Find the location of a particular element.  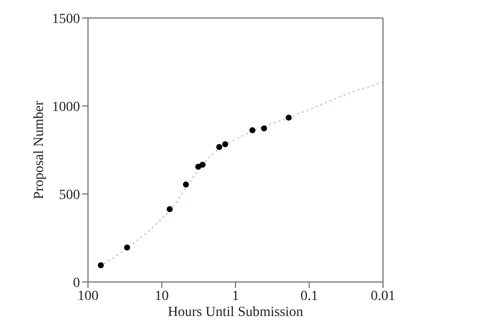

y-tick-label: 500 is located at coordinates (69, 195).